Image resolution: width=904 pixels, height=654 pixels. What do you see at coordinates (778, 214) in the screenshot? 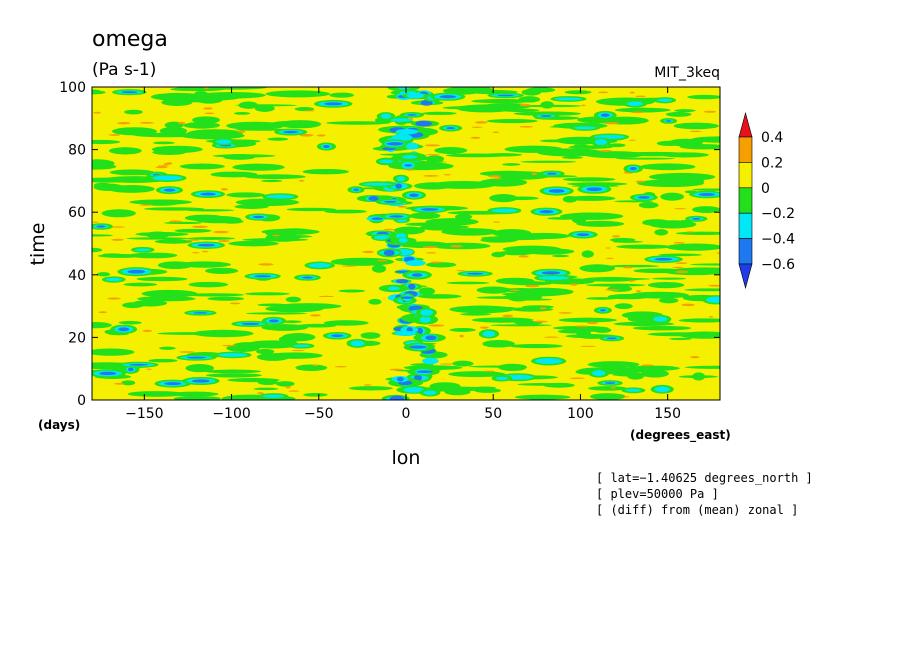
I see `colorbar-label: −0.2` at bounding box center [778, 214].